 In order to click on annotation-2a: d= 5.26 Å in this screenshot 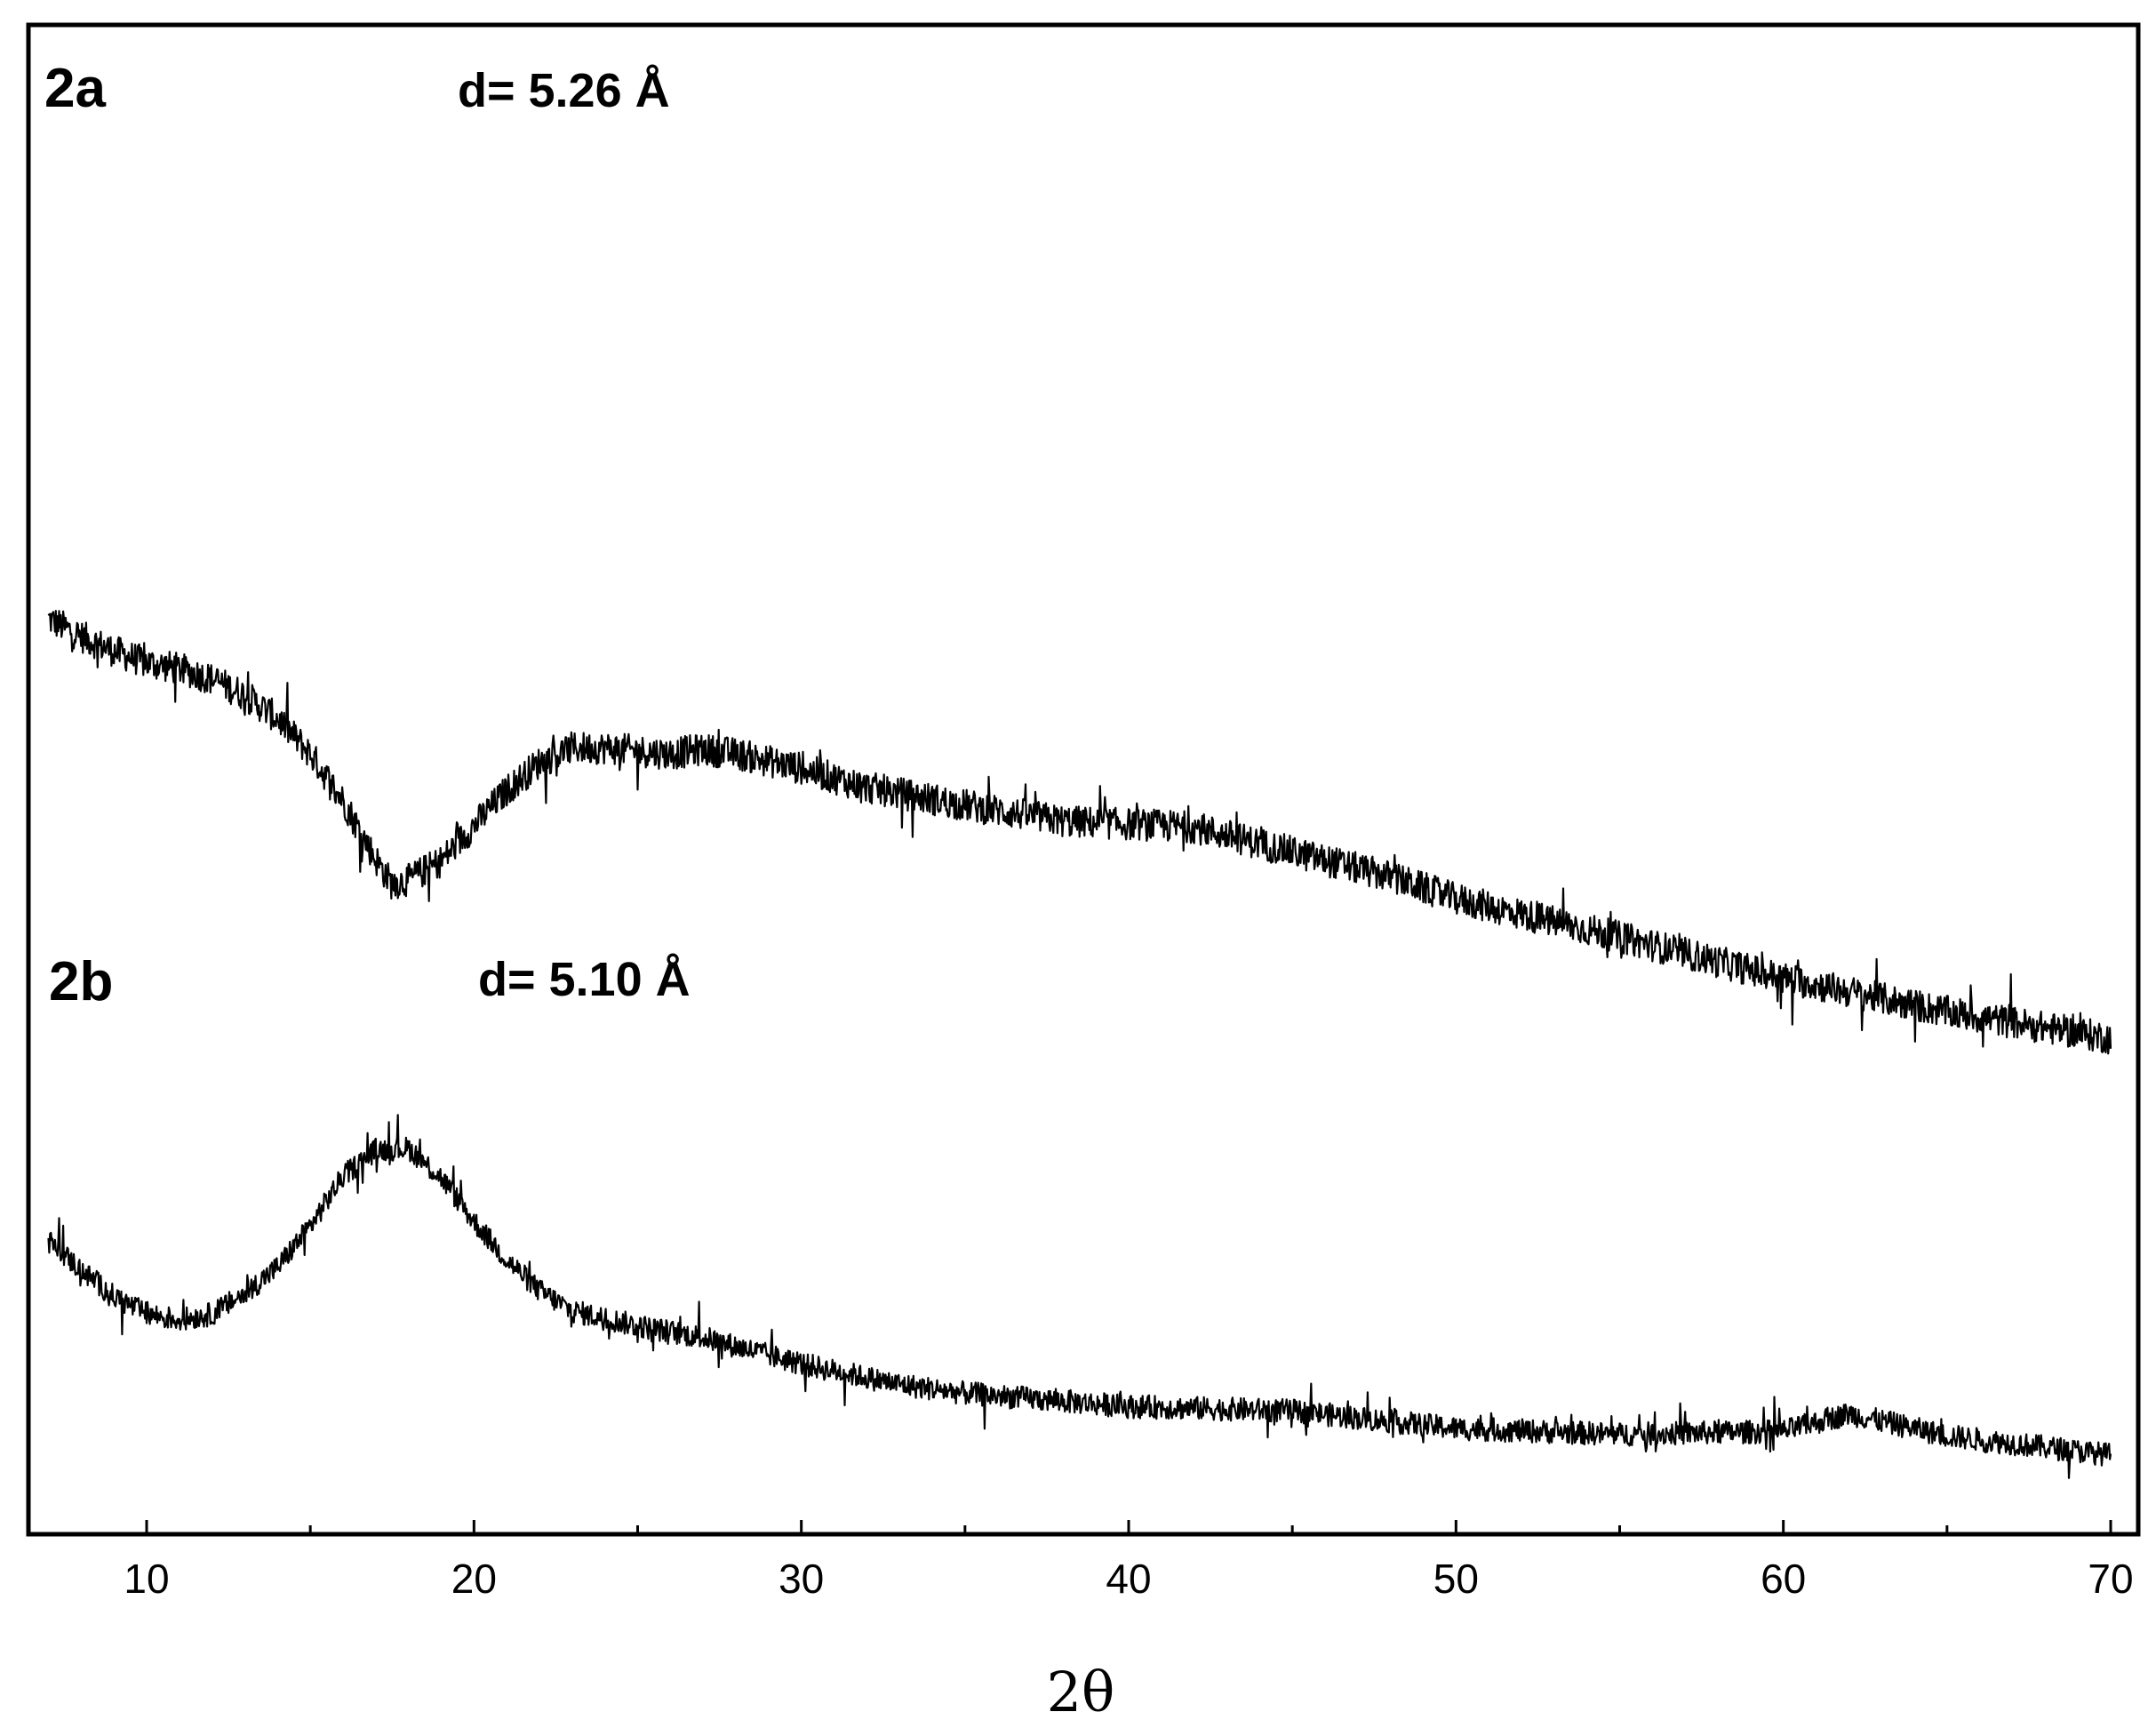, I will do `click(564, 90)`.